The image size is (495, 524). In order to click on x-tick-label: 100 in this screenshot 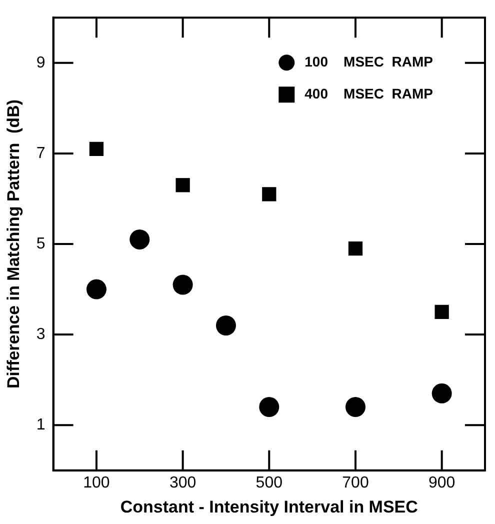, I will do `click(96, 483)`.